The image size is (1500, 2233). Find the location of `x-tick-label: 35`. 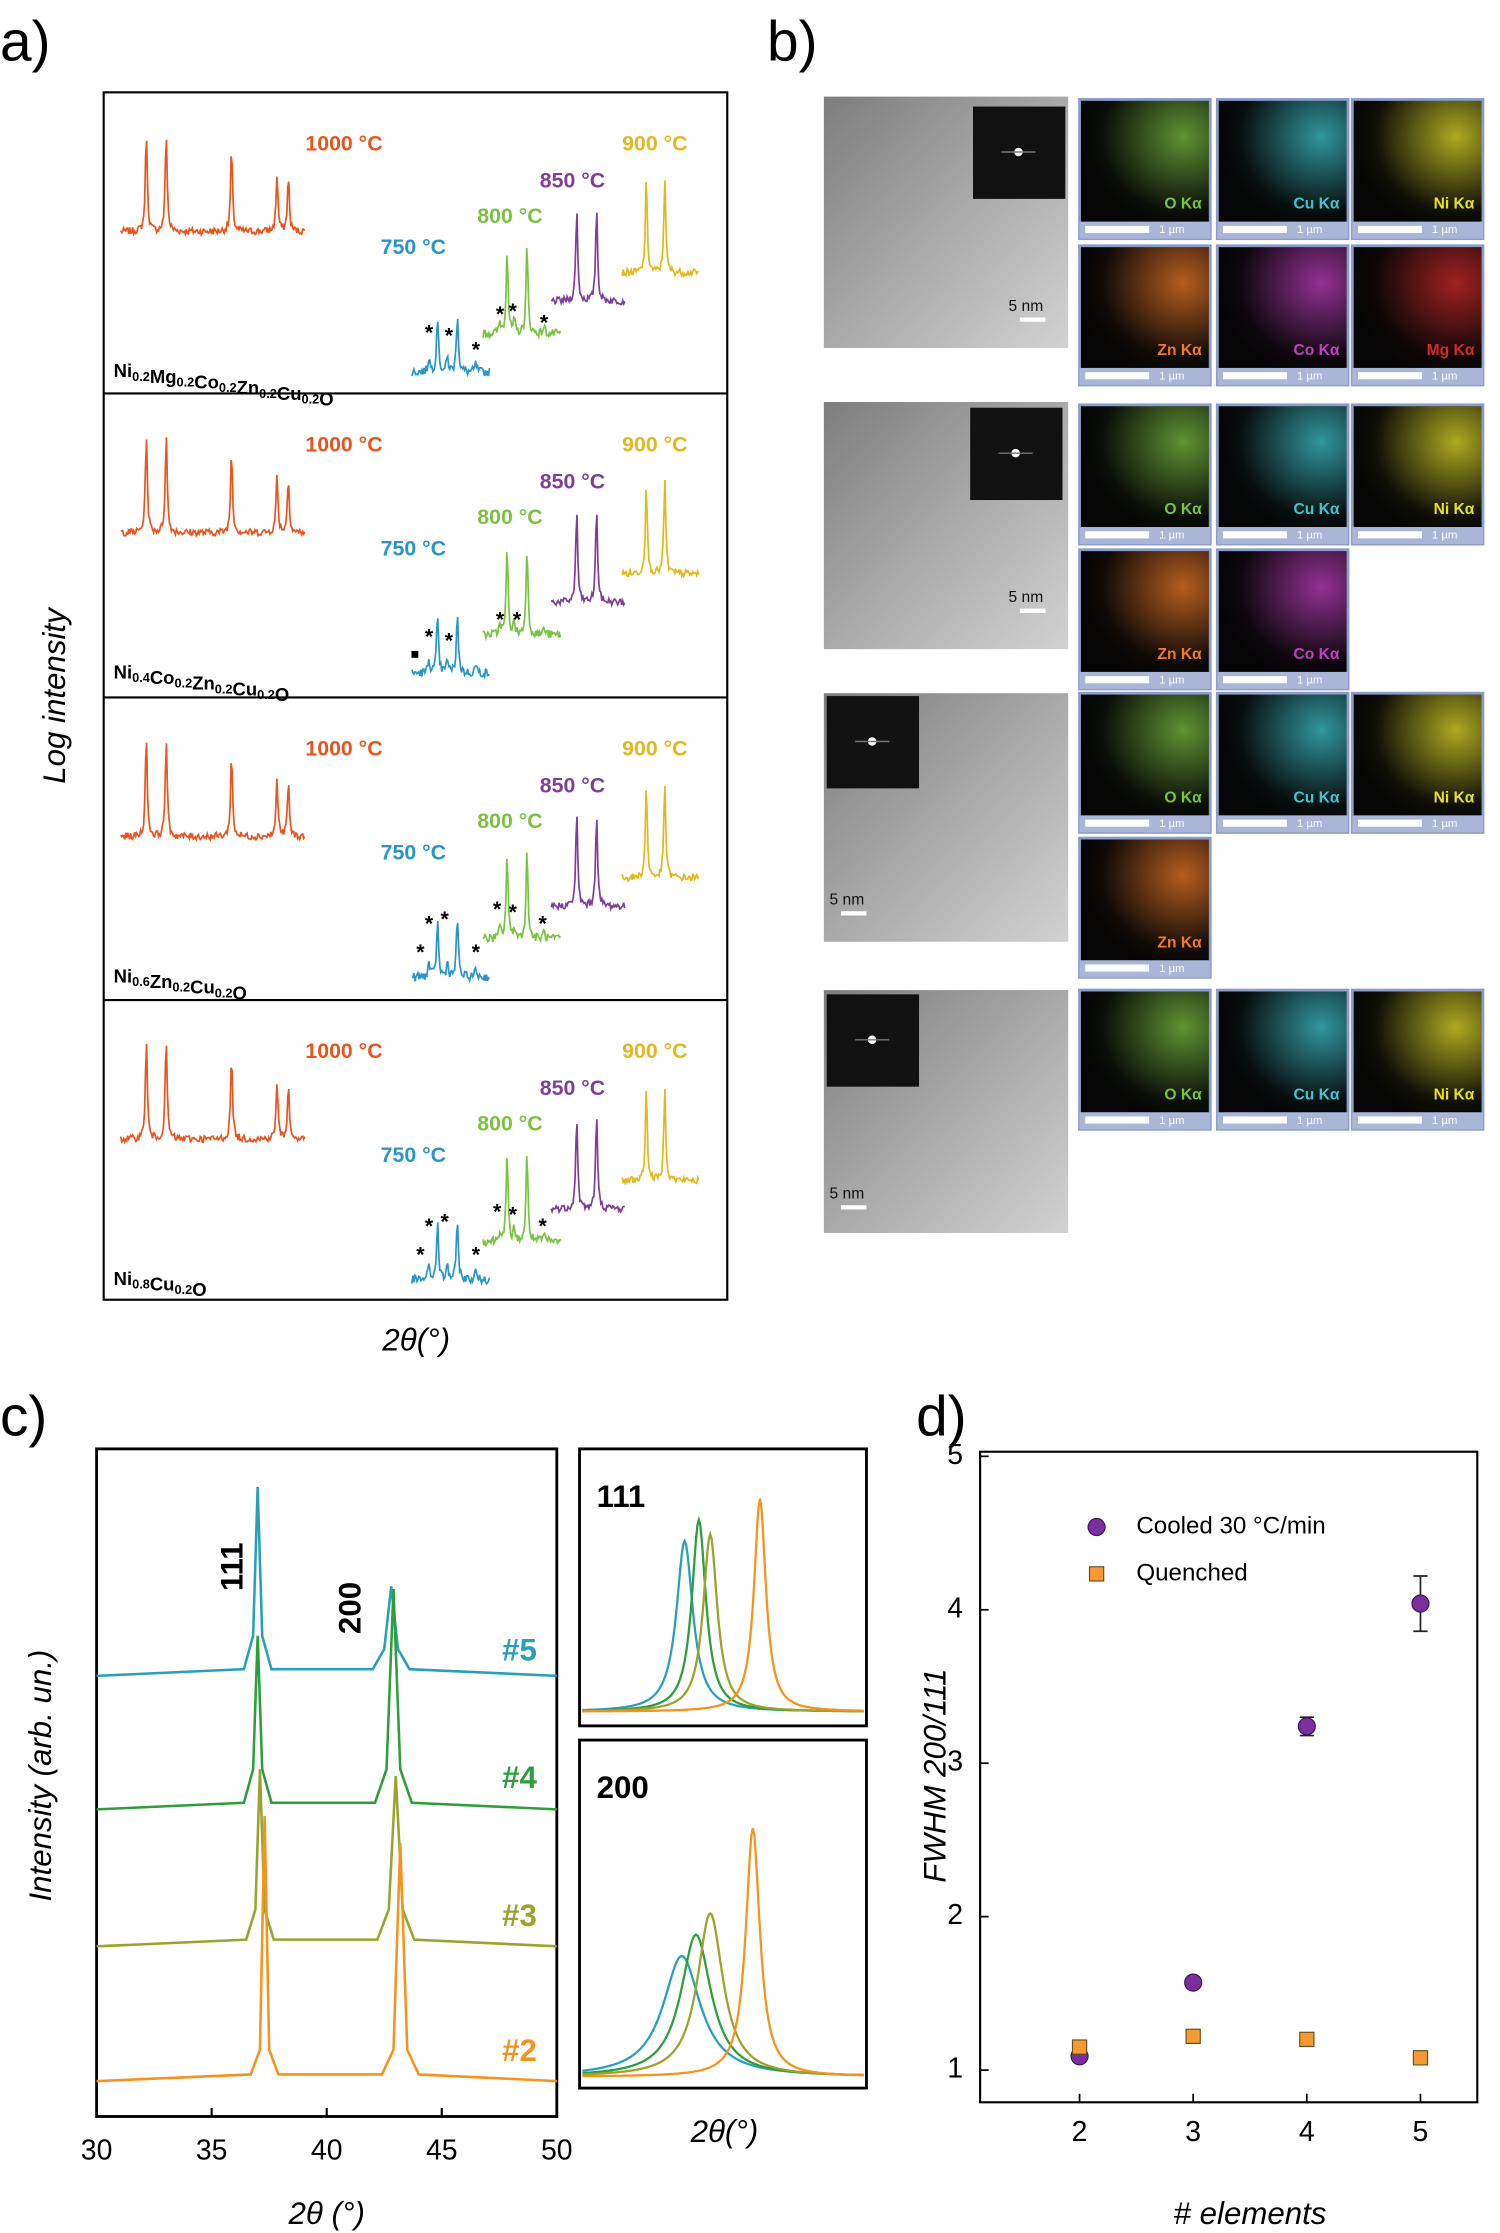

x-tick-label: 35 is located at coordinates (212, 2151).